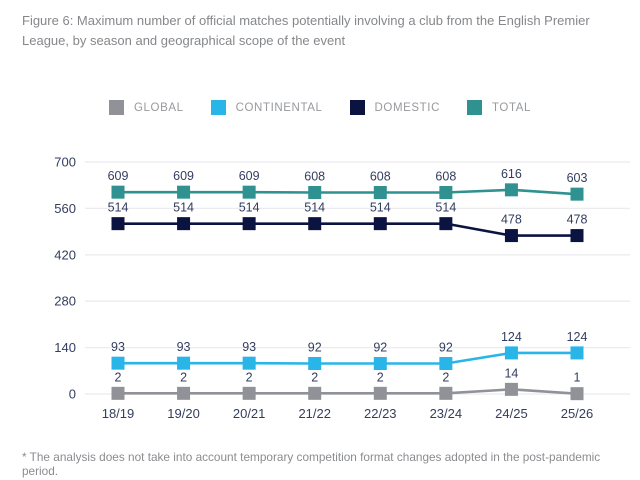  What do you see at coordinates (380, 348) in the screenshot?
I see `value-label-continental-22-23: 92` at bounding box center [380, 348].